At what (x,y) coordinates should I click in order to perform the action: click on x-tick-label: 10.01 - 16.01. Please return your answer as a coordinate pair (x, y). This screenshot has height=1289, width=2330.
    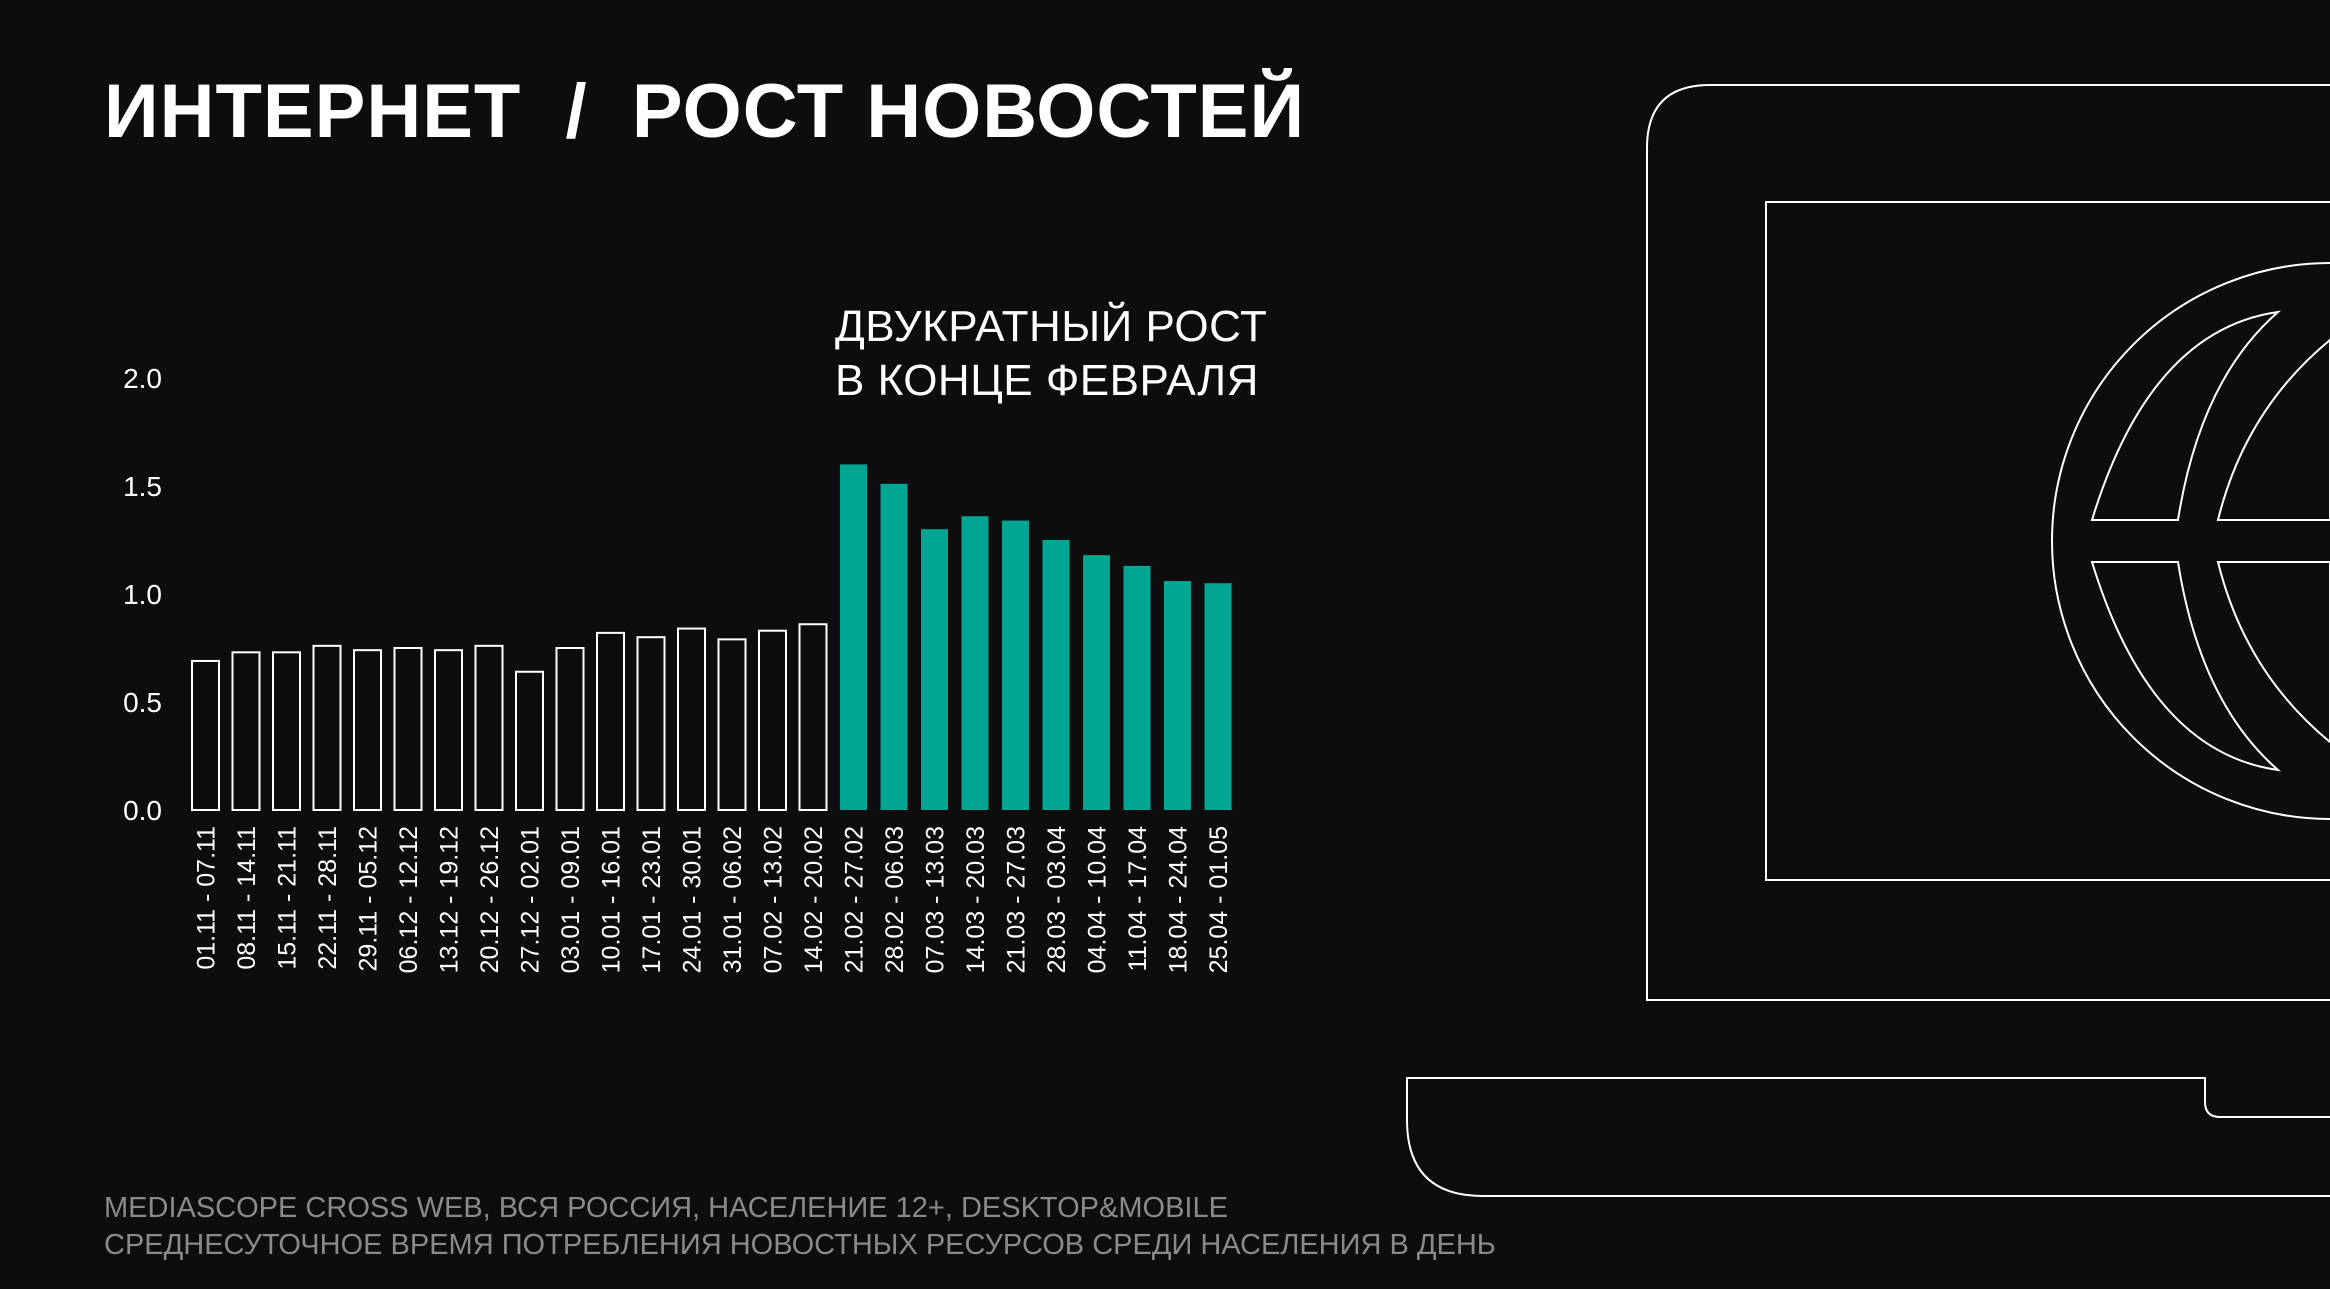
    Looking at the image, I should click on (612, 899).